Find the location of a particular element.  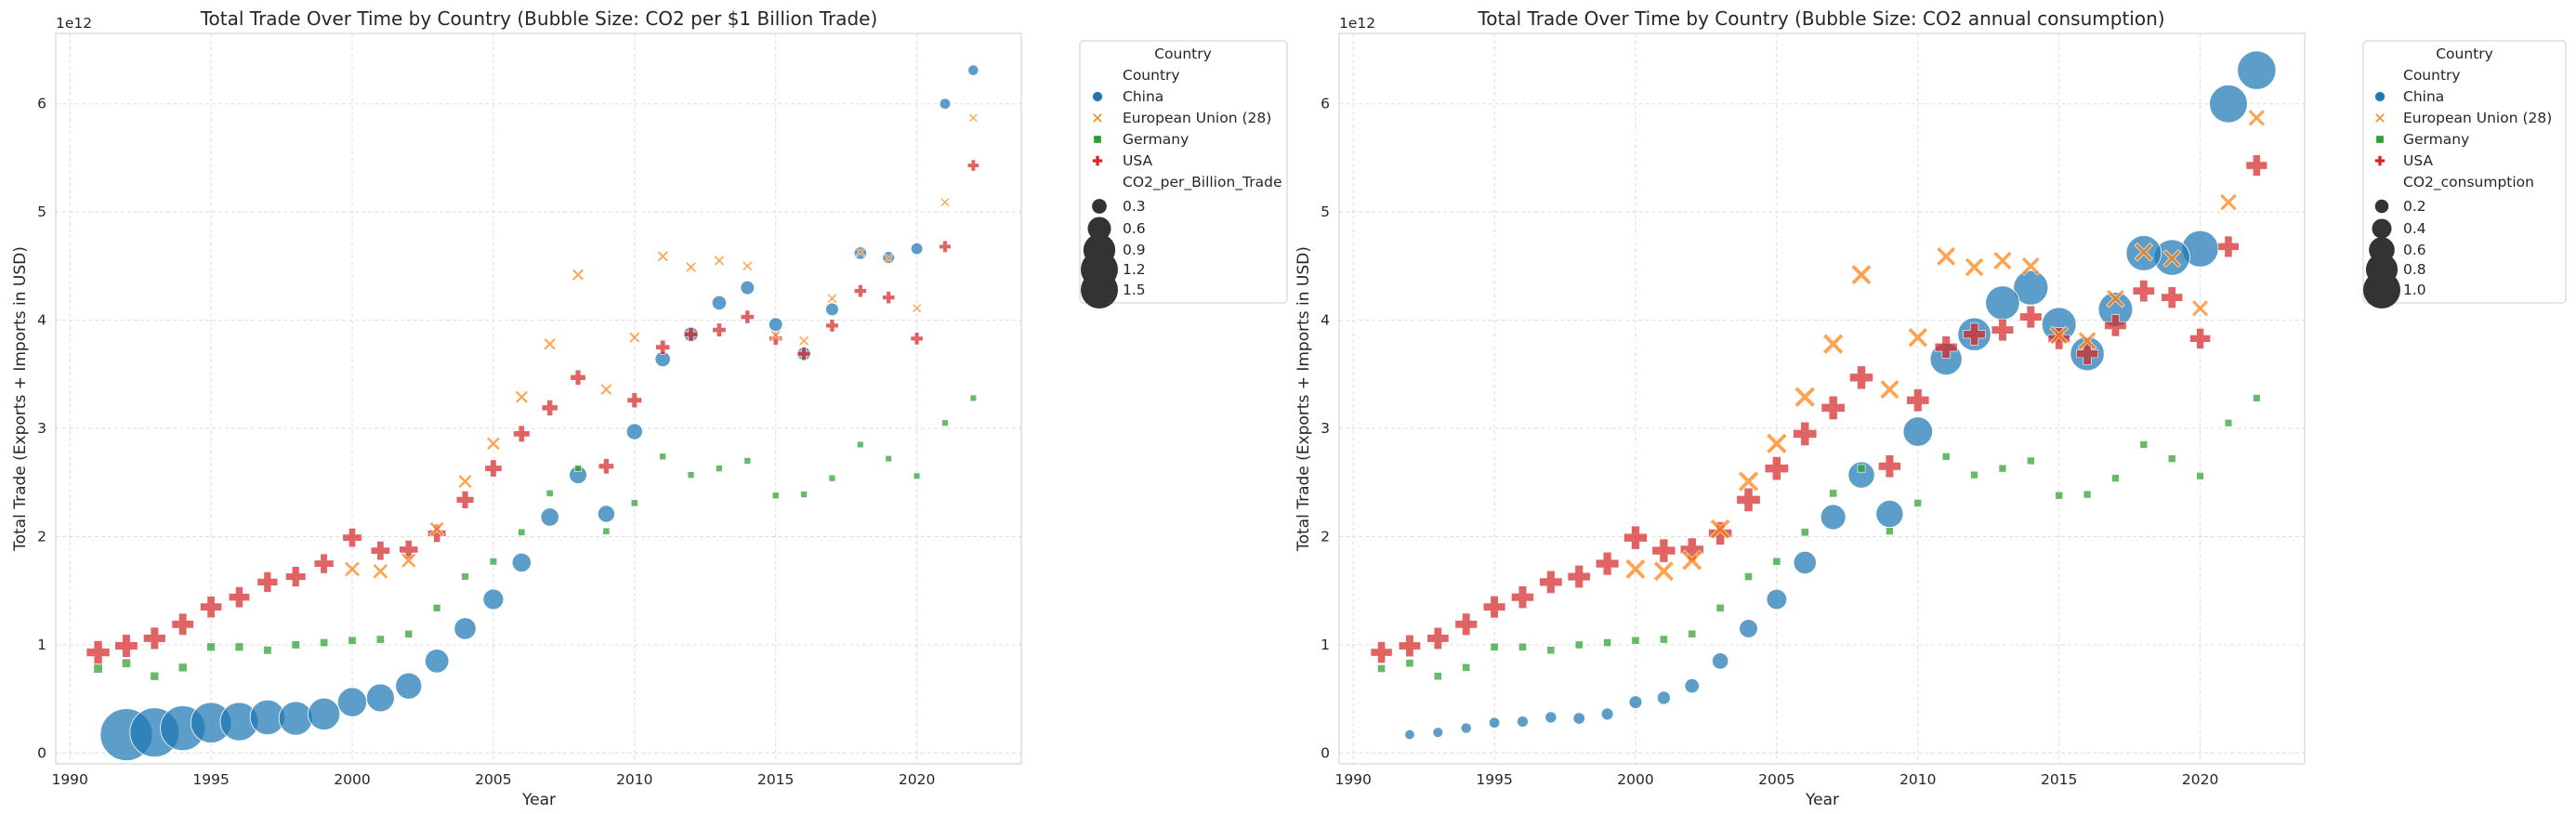

chart-left-legend-marker-eu is located at coordinates (1097, 118).